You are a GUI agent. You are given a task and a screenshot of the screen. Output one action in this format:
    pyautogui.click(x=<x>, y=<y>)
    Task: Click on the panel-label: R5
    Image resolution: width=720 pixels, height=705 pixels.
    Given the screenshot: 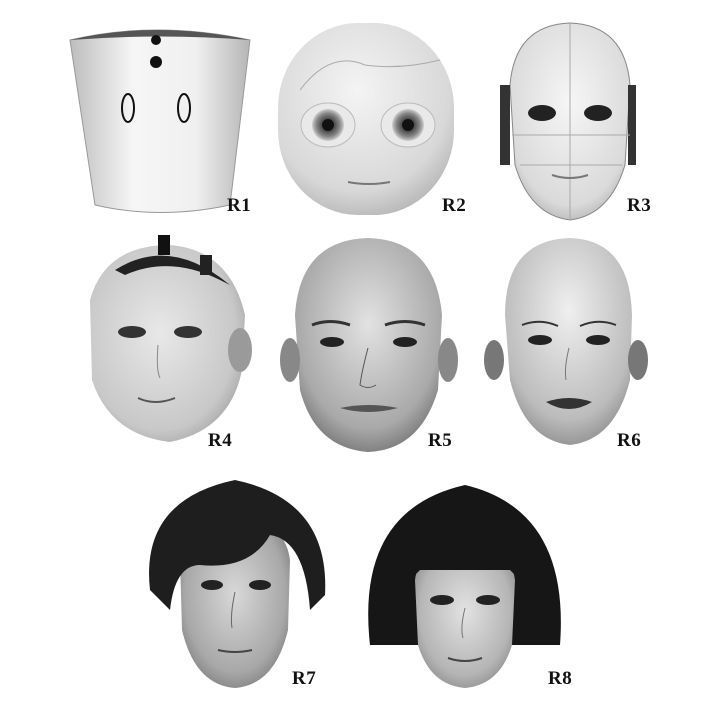 What is the action you would take?
    pyautogui.click(x=440, y=440)
    